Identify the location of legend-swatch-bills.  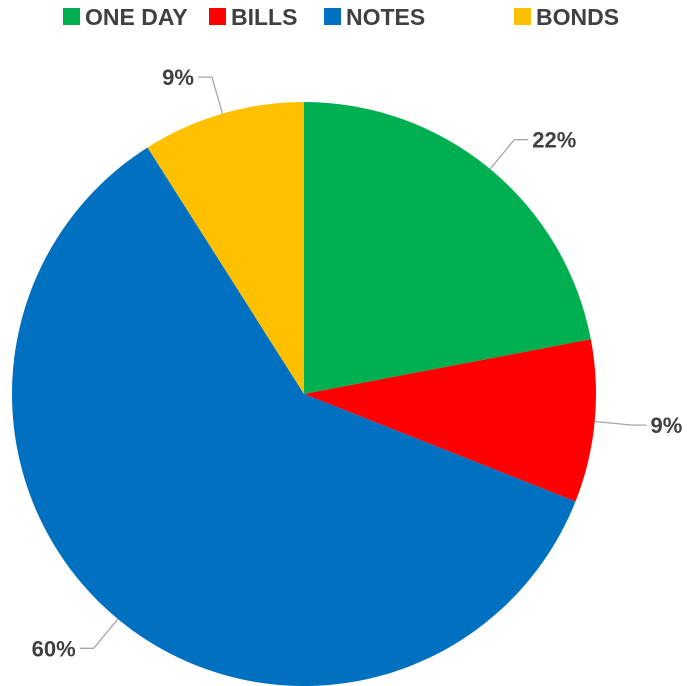
(217, 16).